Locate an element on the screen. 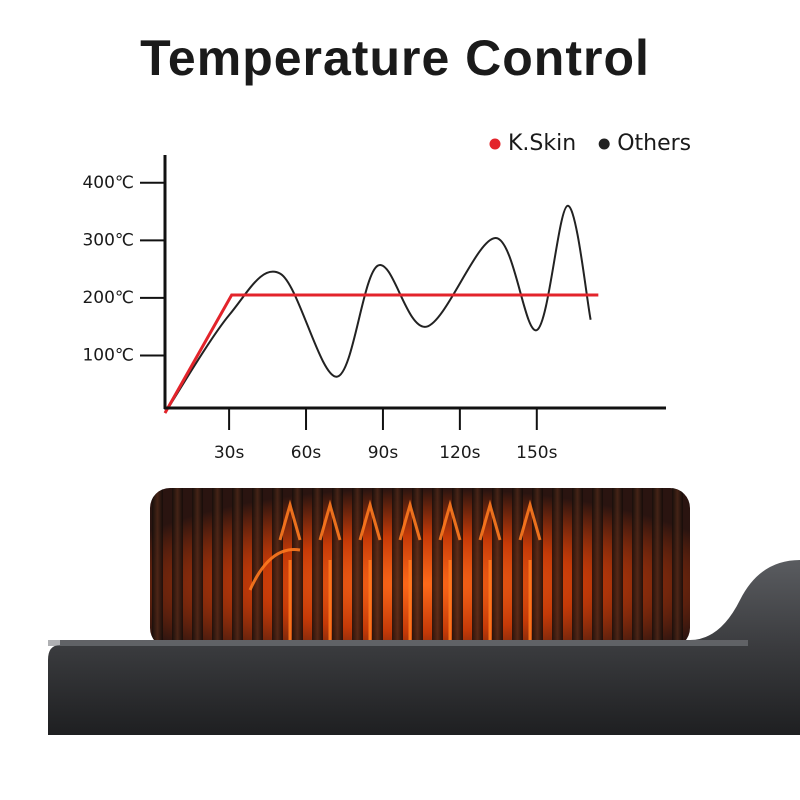 The image size is (800, 800). legend-label: K.Skin is located at coordinates (542, 143).